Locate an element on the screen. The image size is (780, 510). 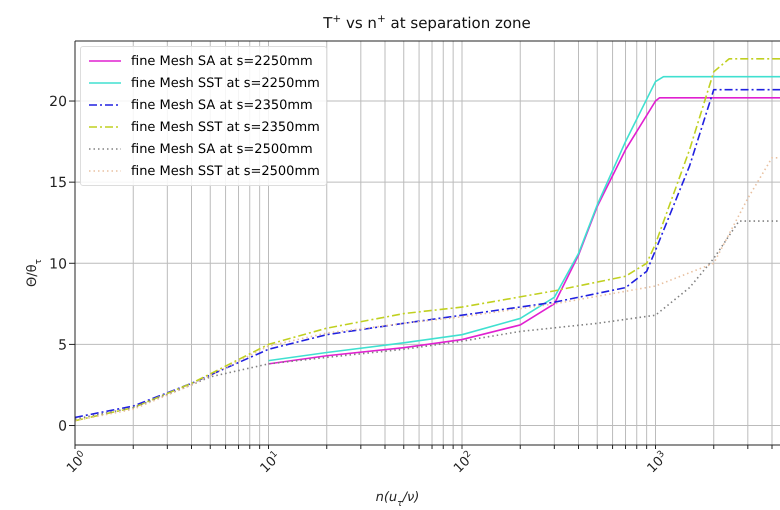
y-tick-label: 15 is located at coordinates (58, 183).